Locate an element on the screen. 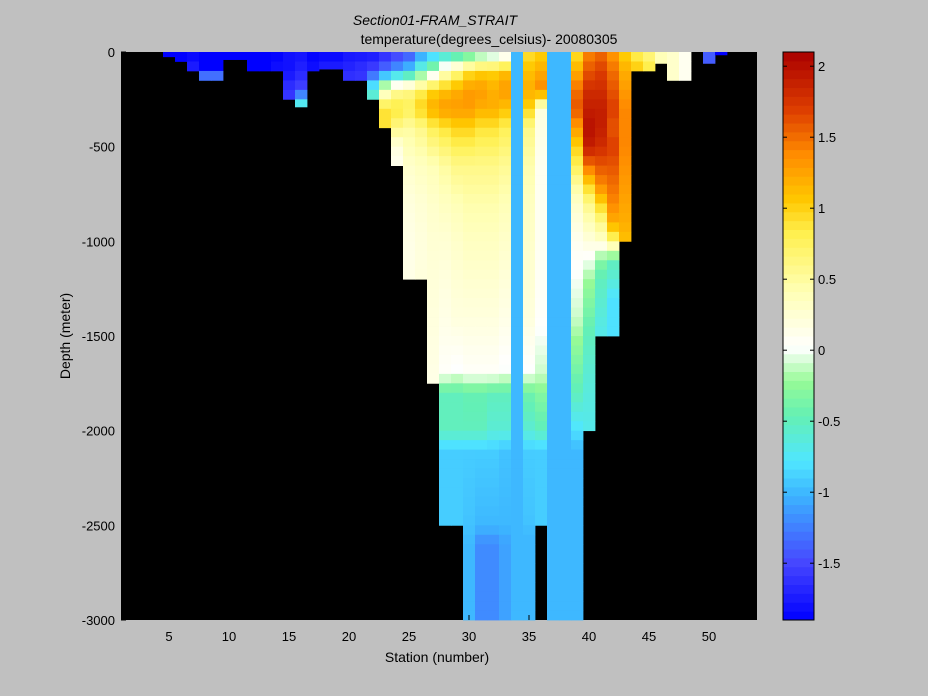 The image size is (928, 696). y-tick-label: -1000 is located at coordinates (98, 241).